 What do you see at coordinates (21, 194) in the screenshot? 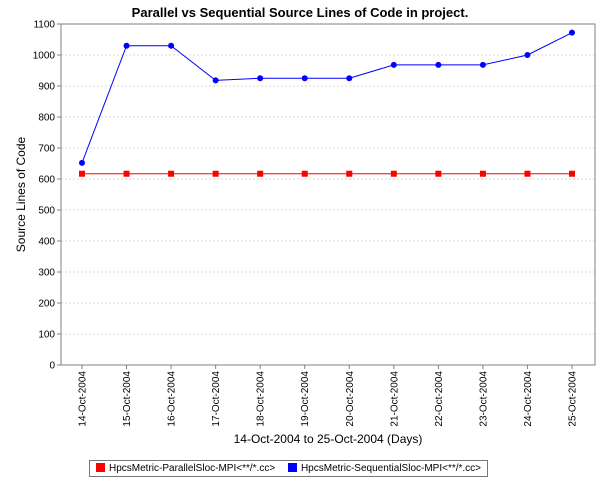
I see `y-axis-title: Source Lines of Code` at bounding box center [21, 194].